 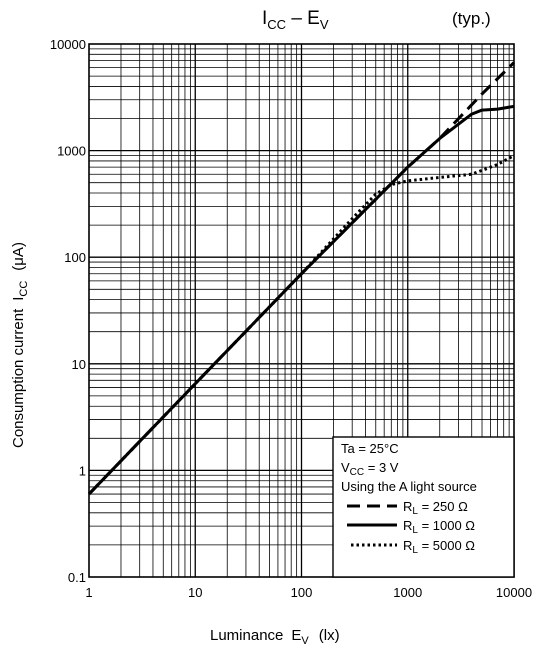 I want to click on x-axis-label: Luminance EV (lx), so click(x=275, y=637).